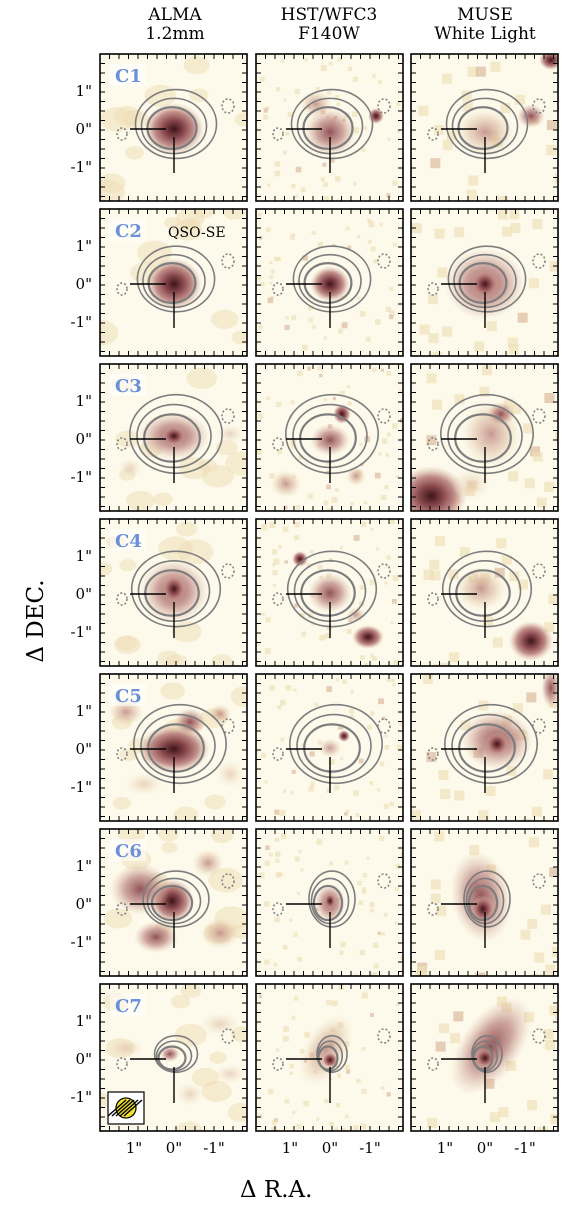 Image resolution: width=572 pixels, height=1221 pixels. What do you see at coordinates (485, 1148) in the screenshot?
I see `x-tick-label: 0"` at bounding box center [485, 1148].